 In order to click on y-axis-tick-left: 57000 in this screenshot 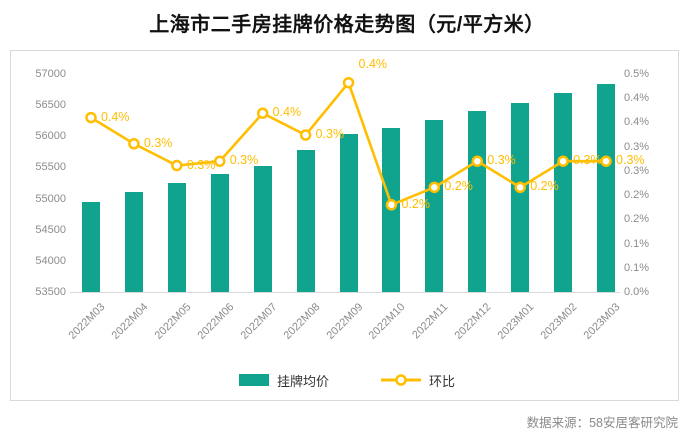, I will do `click(50, 74)`.